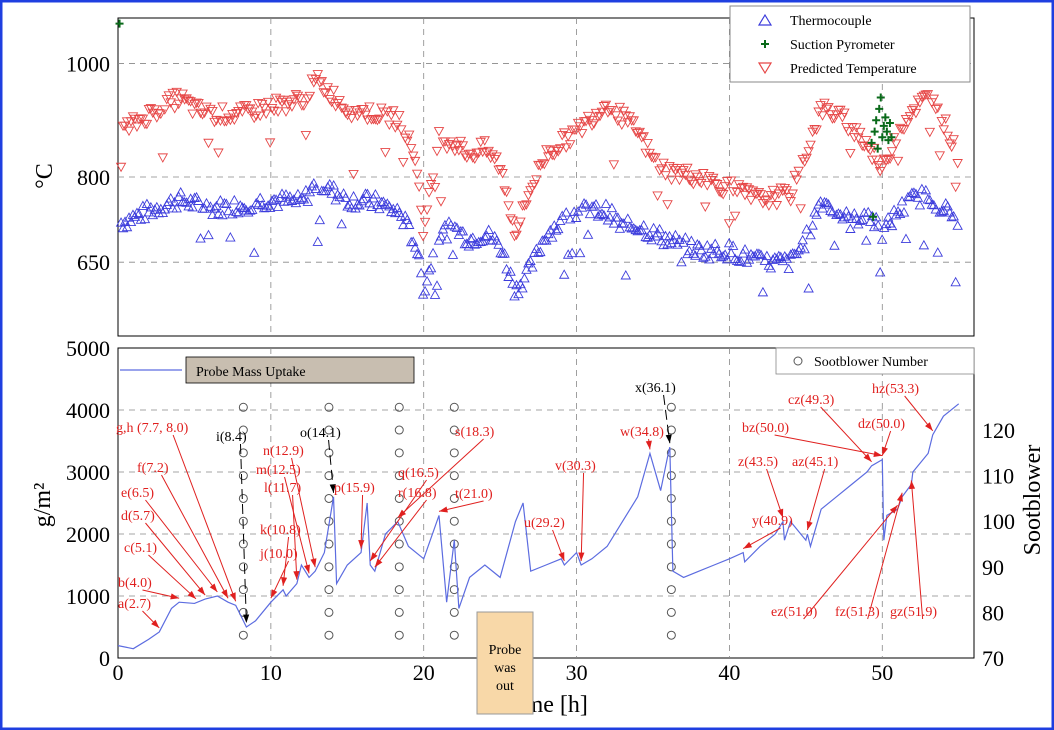 The image size is (1054, 730). Describe the element at coordinates (475, 432) in the screenshot. I see `annotation-label: s(18.3)` at that location.